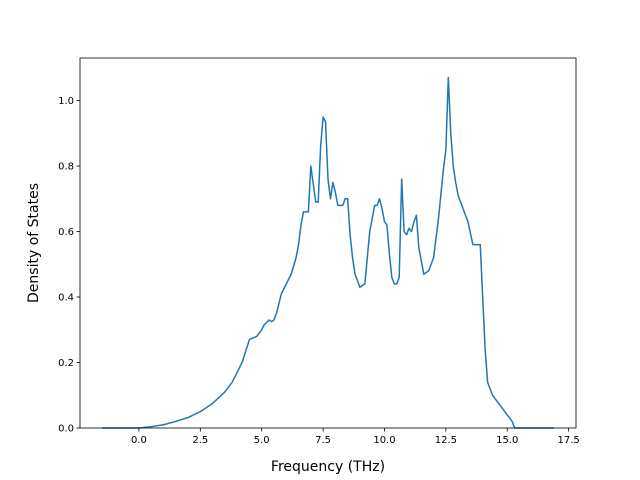 This screenshot has width=640, height=480. Describe the element at coordinates (66, 429) in the screenshot. I see `y-tick-label: 0.0` at that location.